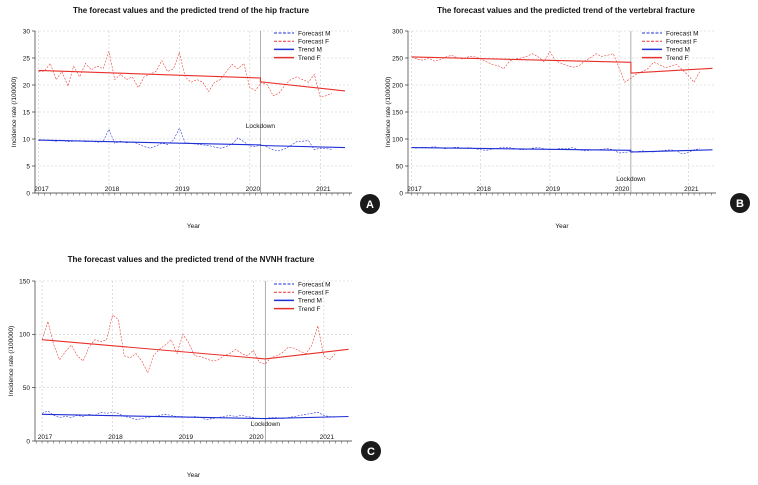 This screenshot has height=485, width=758. I want to click on y-tick-label: 200, so click(397, 85).